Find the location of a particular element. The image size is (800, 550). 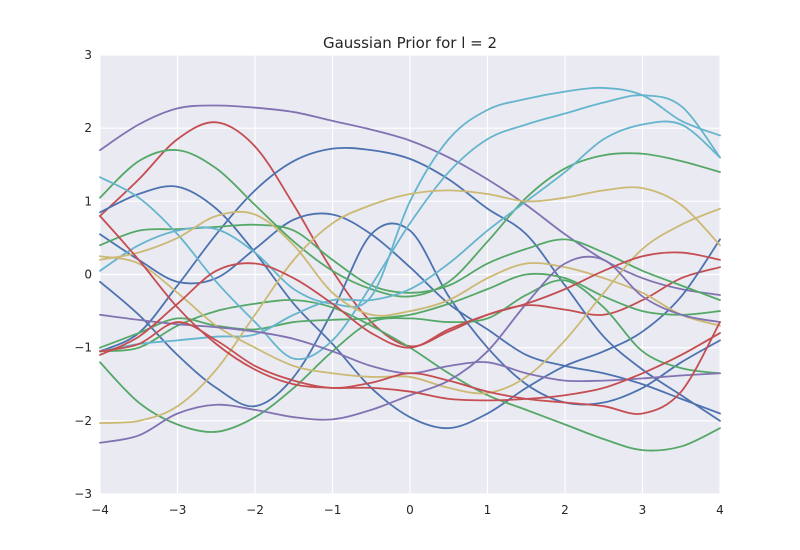

x-tick-label: 3 is located at coordinates (643, 510).